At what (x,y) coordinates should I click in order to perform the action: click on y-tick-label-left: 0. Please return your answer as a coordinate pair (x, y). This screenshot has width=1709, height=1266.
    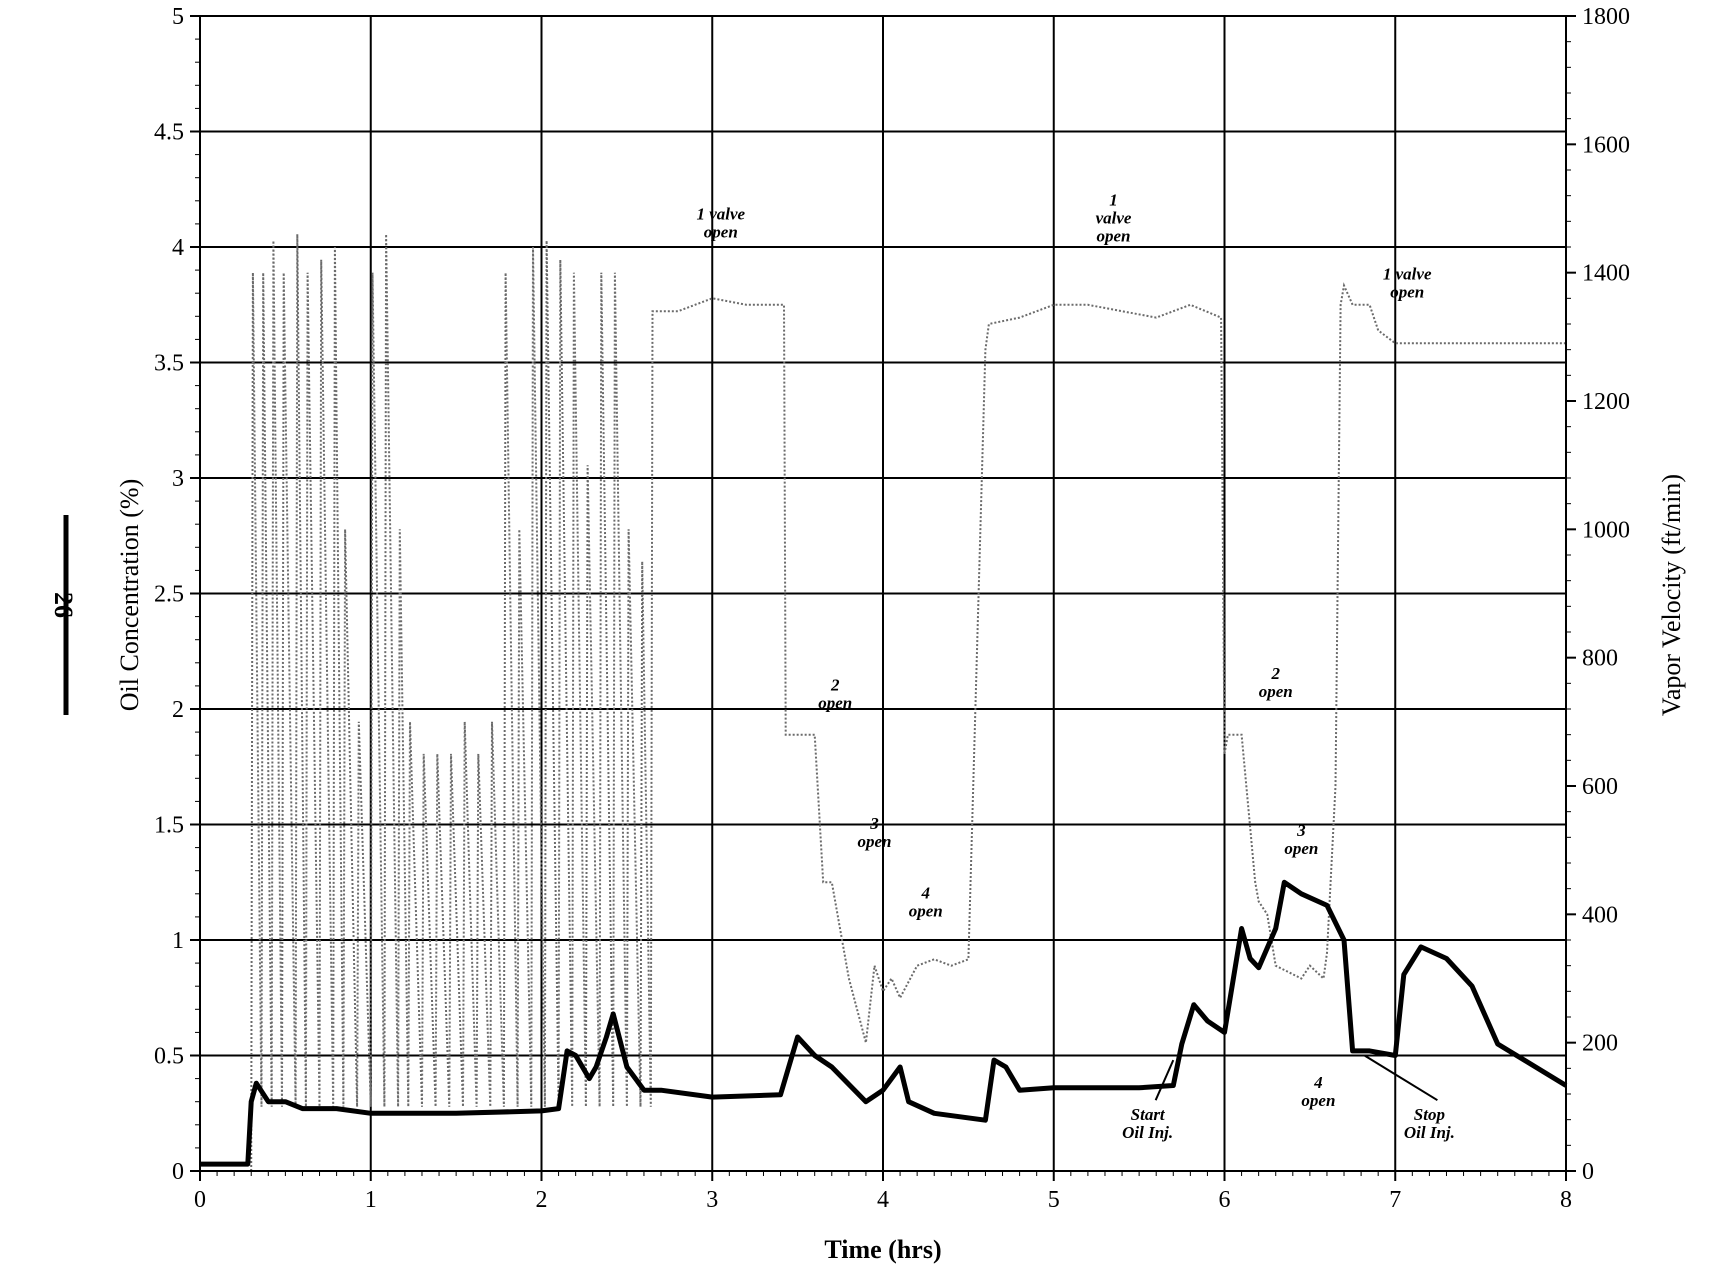
    Looking at the image, I should click on (178, 1172).